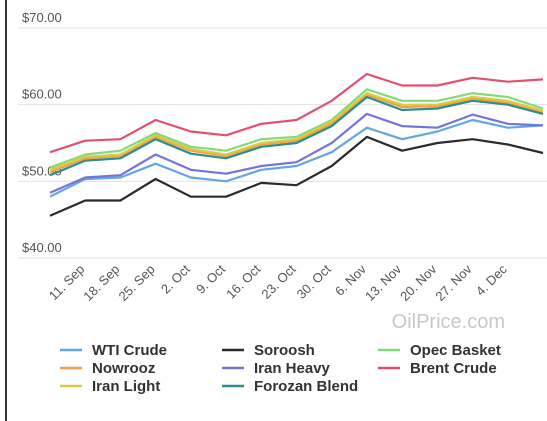  What do you see at coordinates (306, 386) in the screenshot?
I see `legend-label: Forozan Blend` at bounding box center [306, 386].